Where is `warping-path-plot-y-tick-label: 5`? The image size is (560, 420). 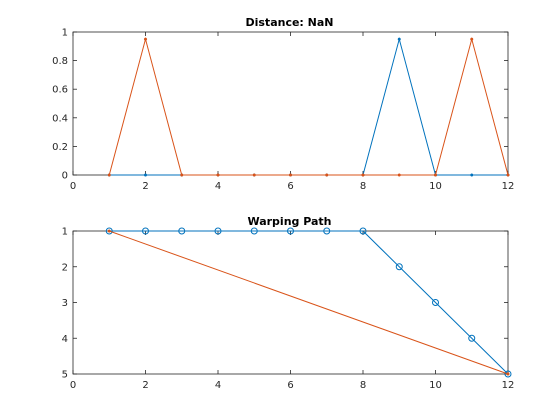
warping-path-plot-y-tick-label: 5 is located at coordinates (65, 375).